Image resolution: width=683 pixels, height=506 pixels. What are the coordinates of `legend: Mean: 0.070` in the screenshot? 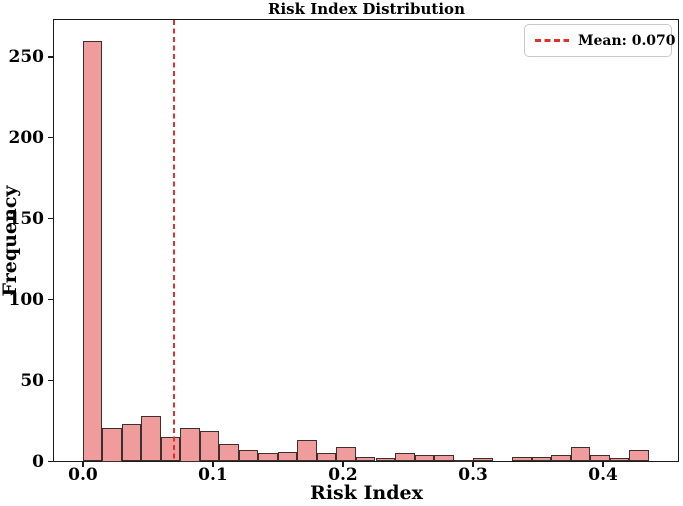 It's located at (600, 40).